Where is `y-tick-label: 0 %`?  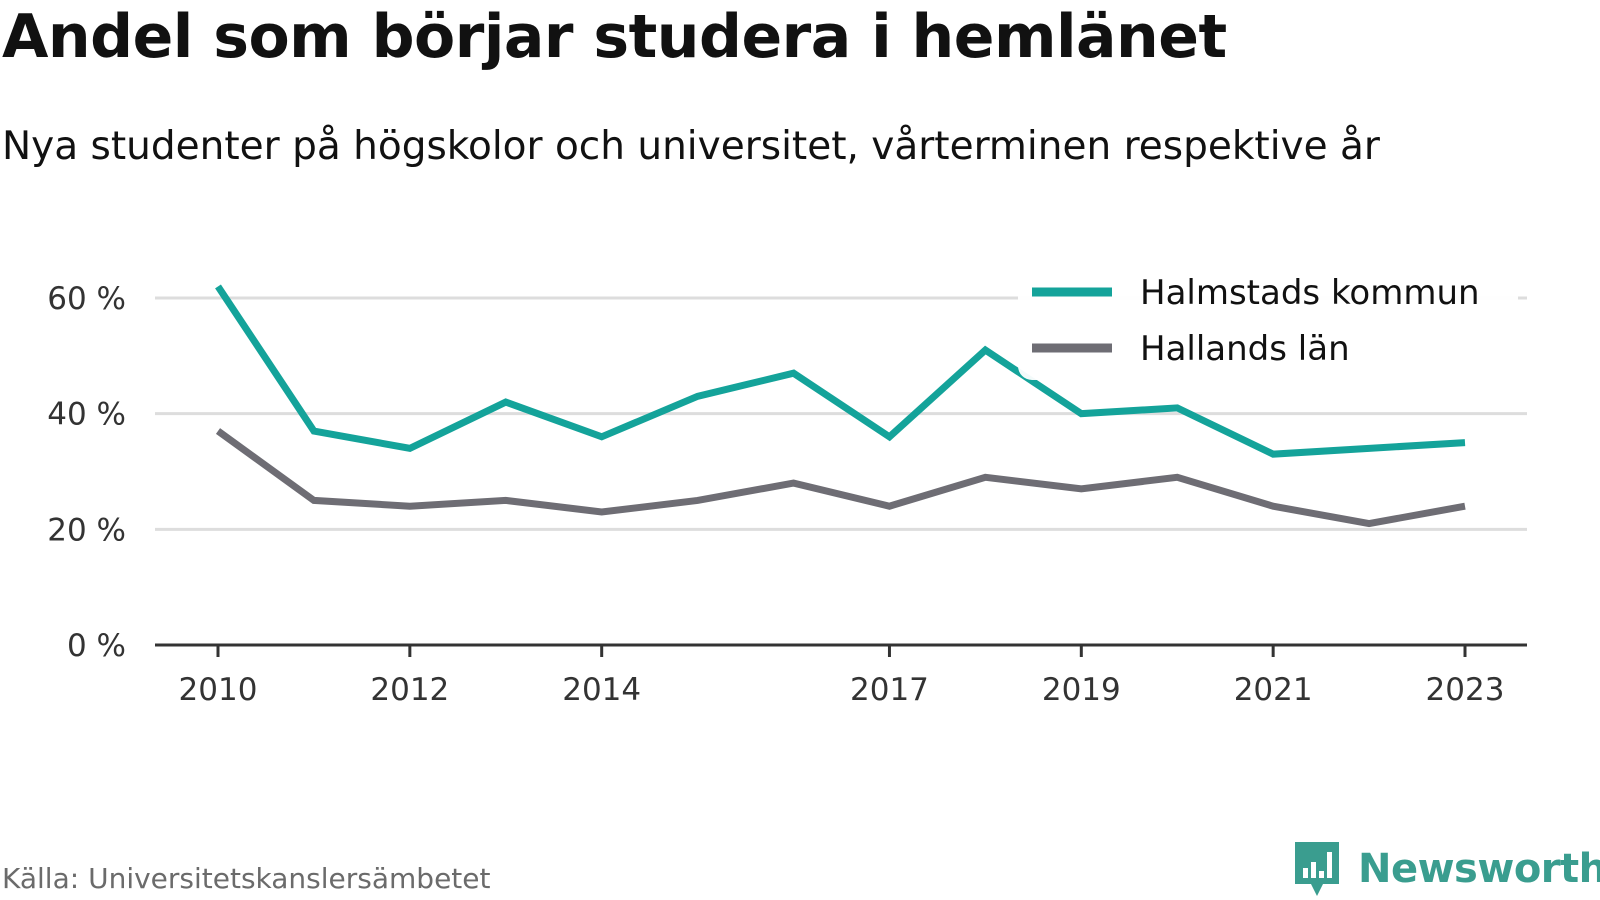 y-tick-label: 0 % is located at coordinates (96, 646).